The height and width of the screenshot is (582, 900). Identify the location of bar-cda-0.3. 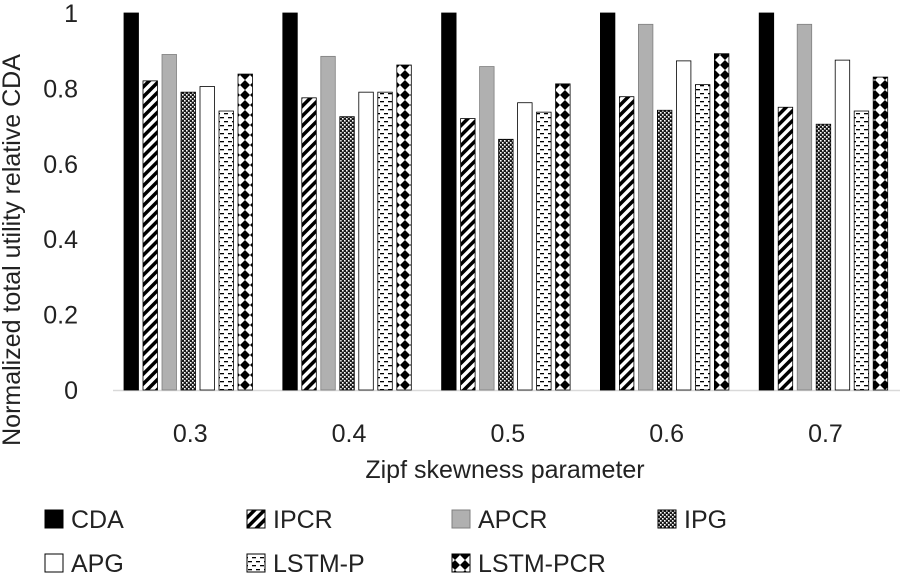
(131, 201).